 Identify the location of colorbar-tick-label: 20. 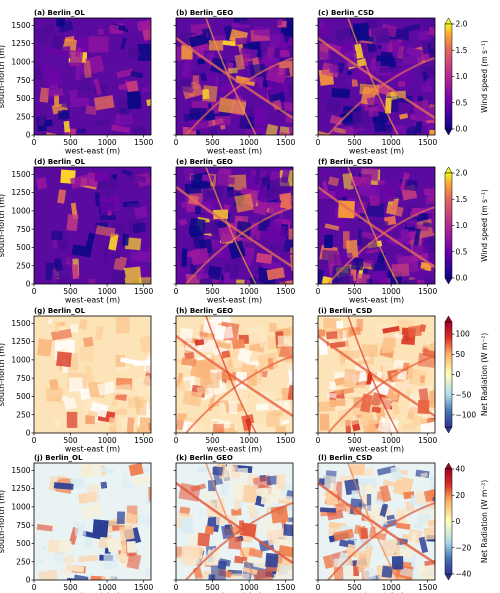
(461, 495).